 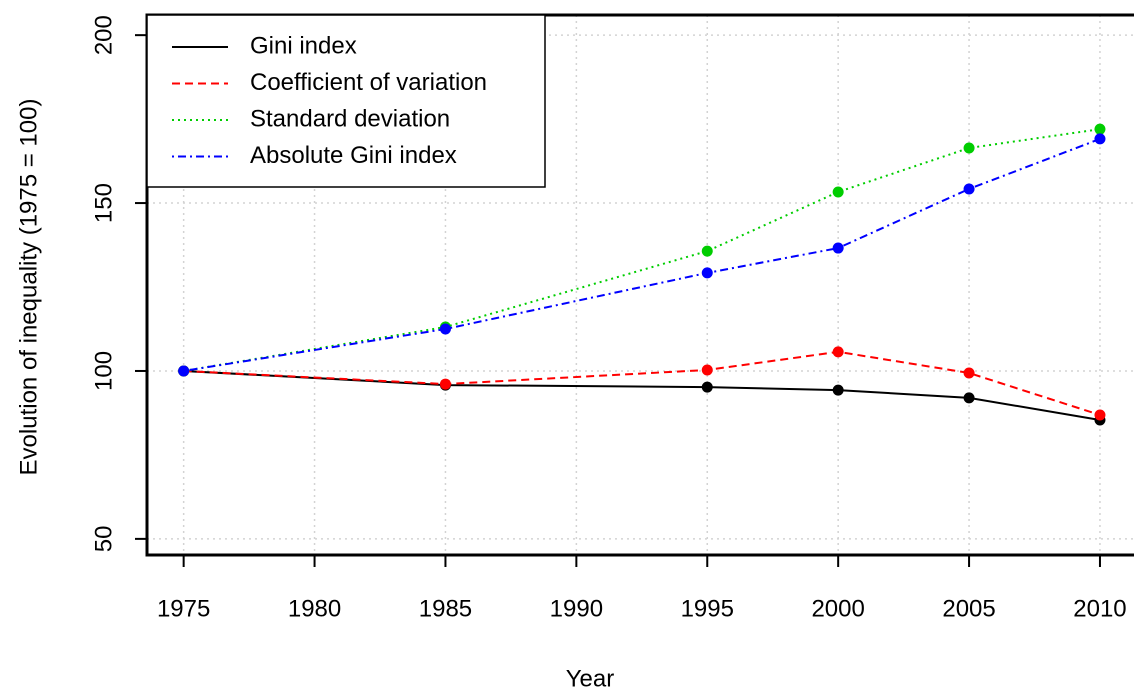 What do you see at coordinates (707, 608) in the screenshot?
I see `x-tick-label: 1995` at bounding box center [707, 608].